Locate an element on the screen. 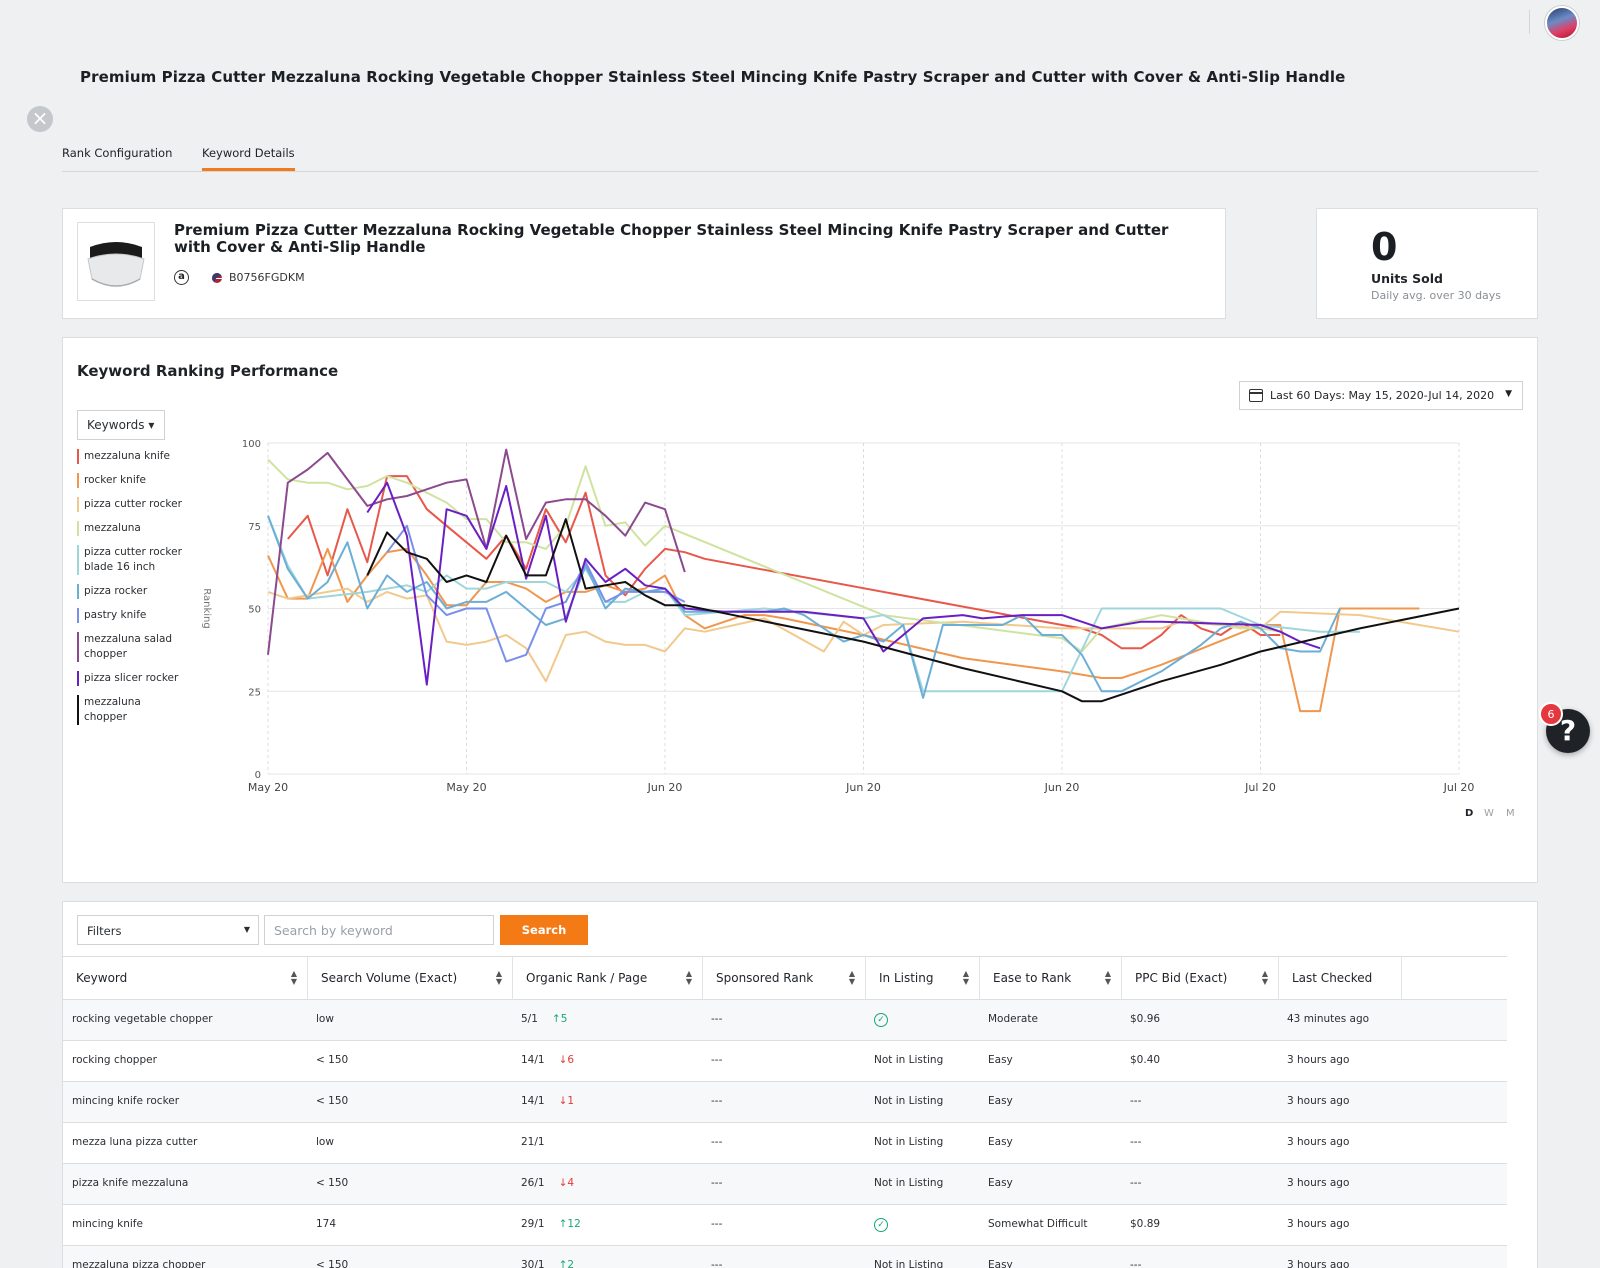 Image resolution: width=1600 pixels, height=1268 pixels. user-avatar is located at coordinates (1562, 23).